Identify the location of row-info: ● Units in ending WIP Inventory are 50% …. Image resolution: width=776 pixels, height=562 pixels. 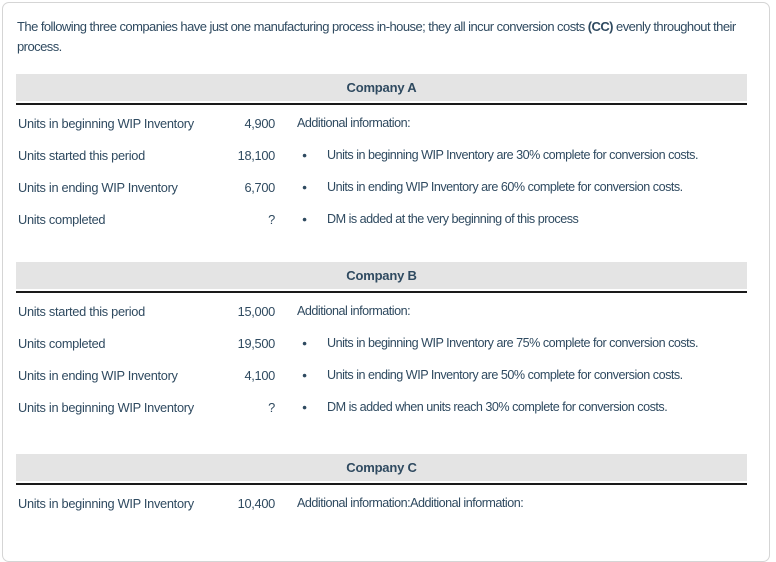
(511, 375).